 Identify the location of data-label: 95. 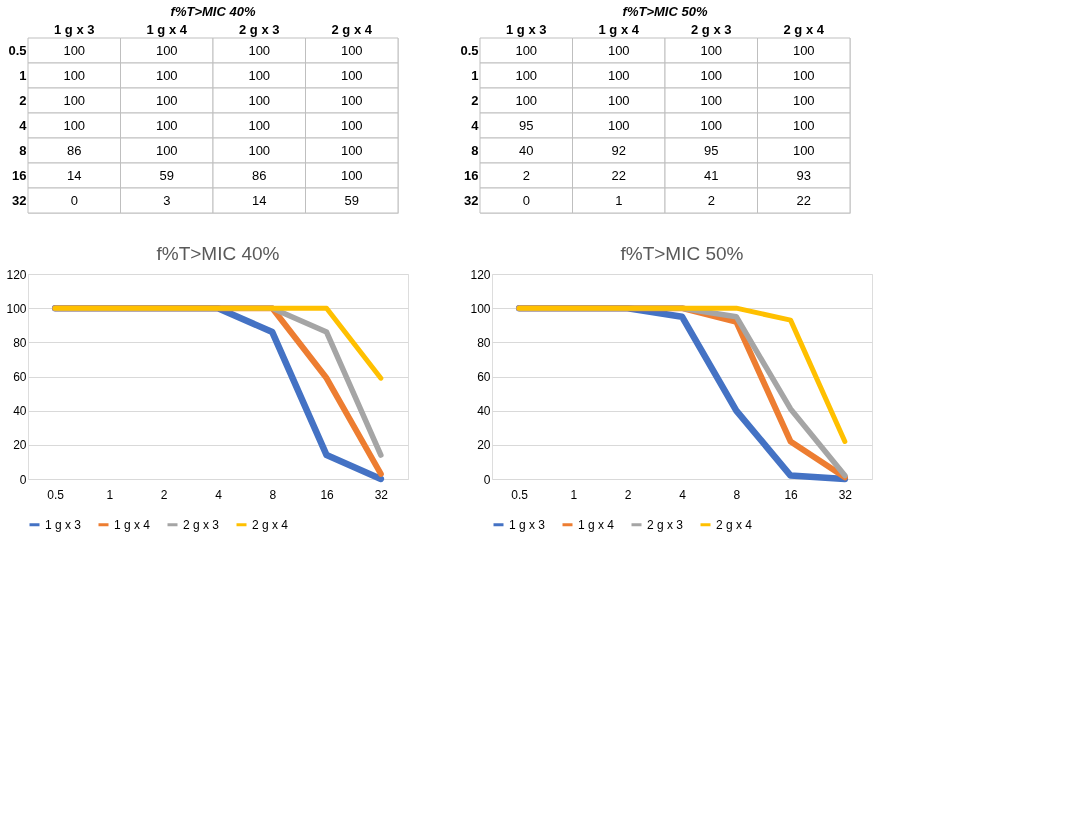
(711, 150).